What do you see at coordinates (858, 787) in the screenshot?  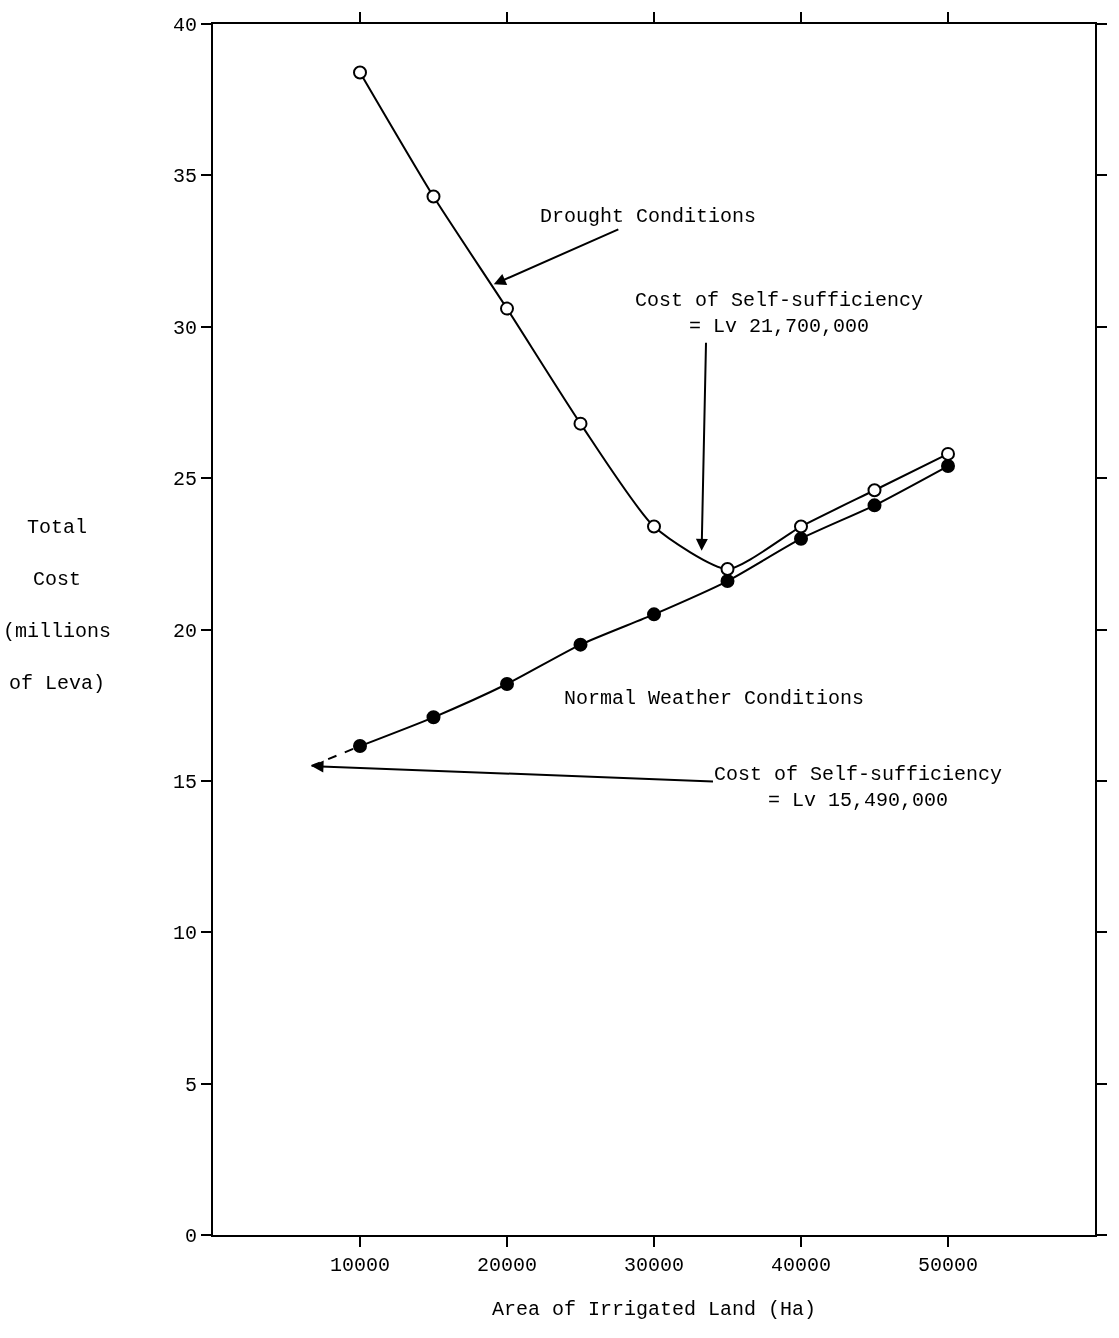 I see `annotation: Cost of Self-sufficiency = Lv 15,490,000` at bounding box center [858, 787].